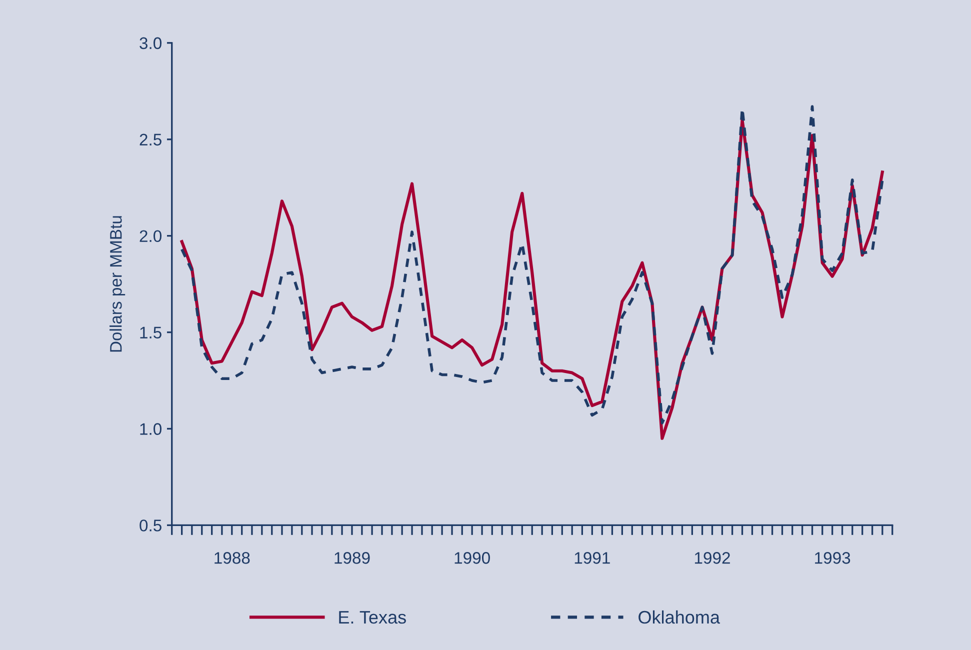 The image size is (971, 650). Describe the element at coordinates (151, 526) in the screenshot. I see `y-tick-label: 0.5` at that location.